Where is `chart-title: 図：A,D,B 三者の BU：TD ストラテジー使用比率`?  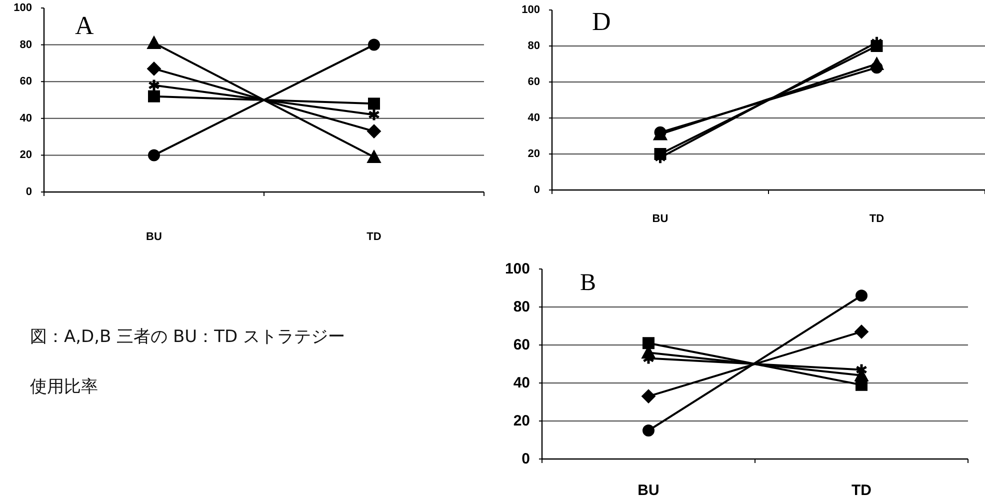
chart-title: 図：A,D,B 三者の BU：TD ストラテジー使用比率 is located at coordinates (187, 362).